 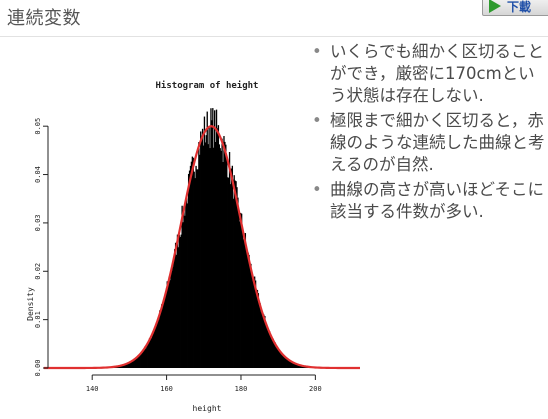 What do you see at coordinates (207, 85) in the screenshot?
I see `chart-title: Histogram of height` at bounding box center [207, 85].